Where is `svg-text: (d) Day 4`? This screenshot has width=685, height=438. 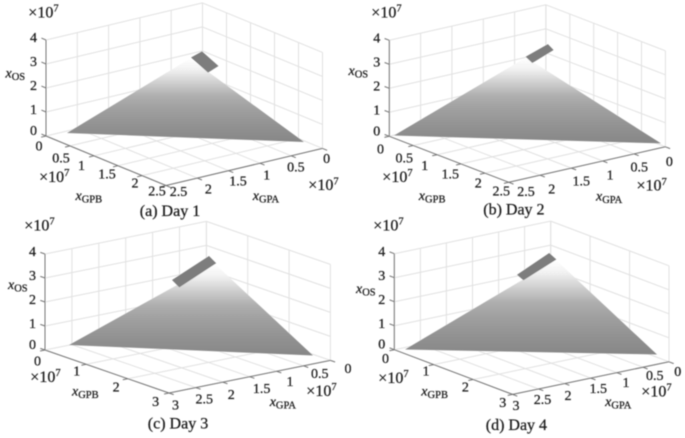
svg-text: (d) Day 4 is located at coordinates (516, 425).